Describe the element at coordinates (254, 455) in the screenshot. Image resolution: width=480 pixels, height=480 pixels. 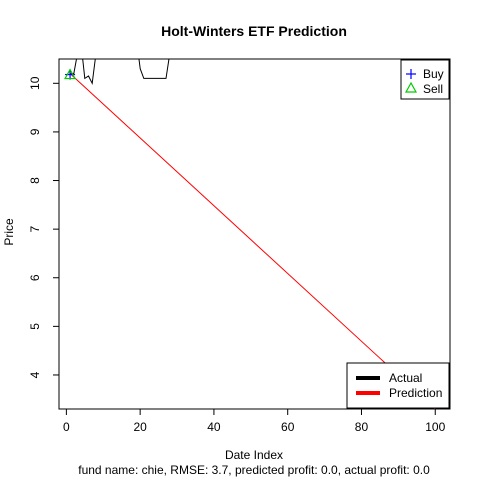
I see `x-axis-label: Date Index` at that location.